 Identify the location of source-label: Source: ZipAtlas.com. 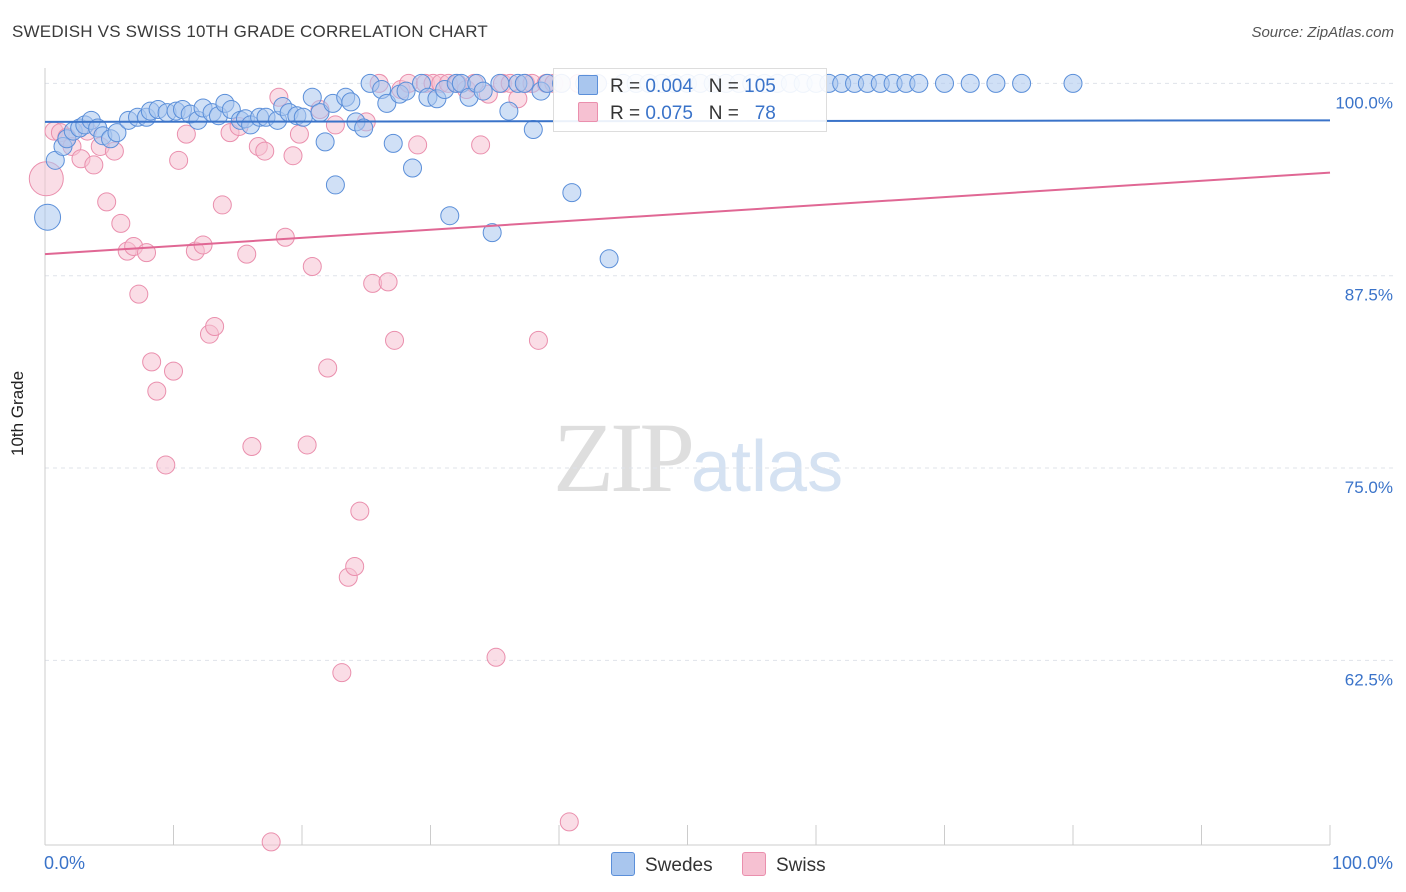
(1322, 32).